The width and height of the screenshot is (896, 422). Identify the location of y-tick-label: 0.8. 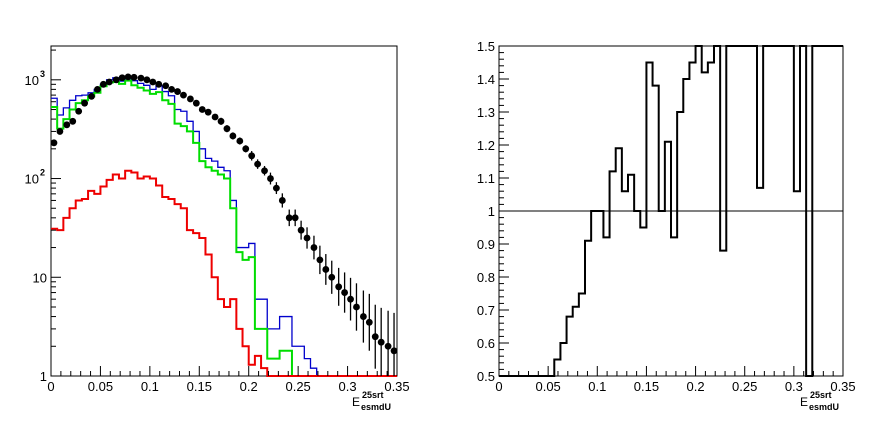
(486, 277).